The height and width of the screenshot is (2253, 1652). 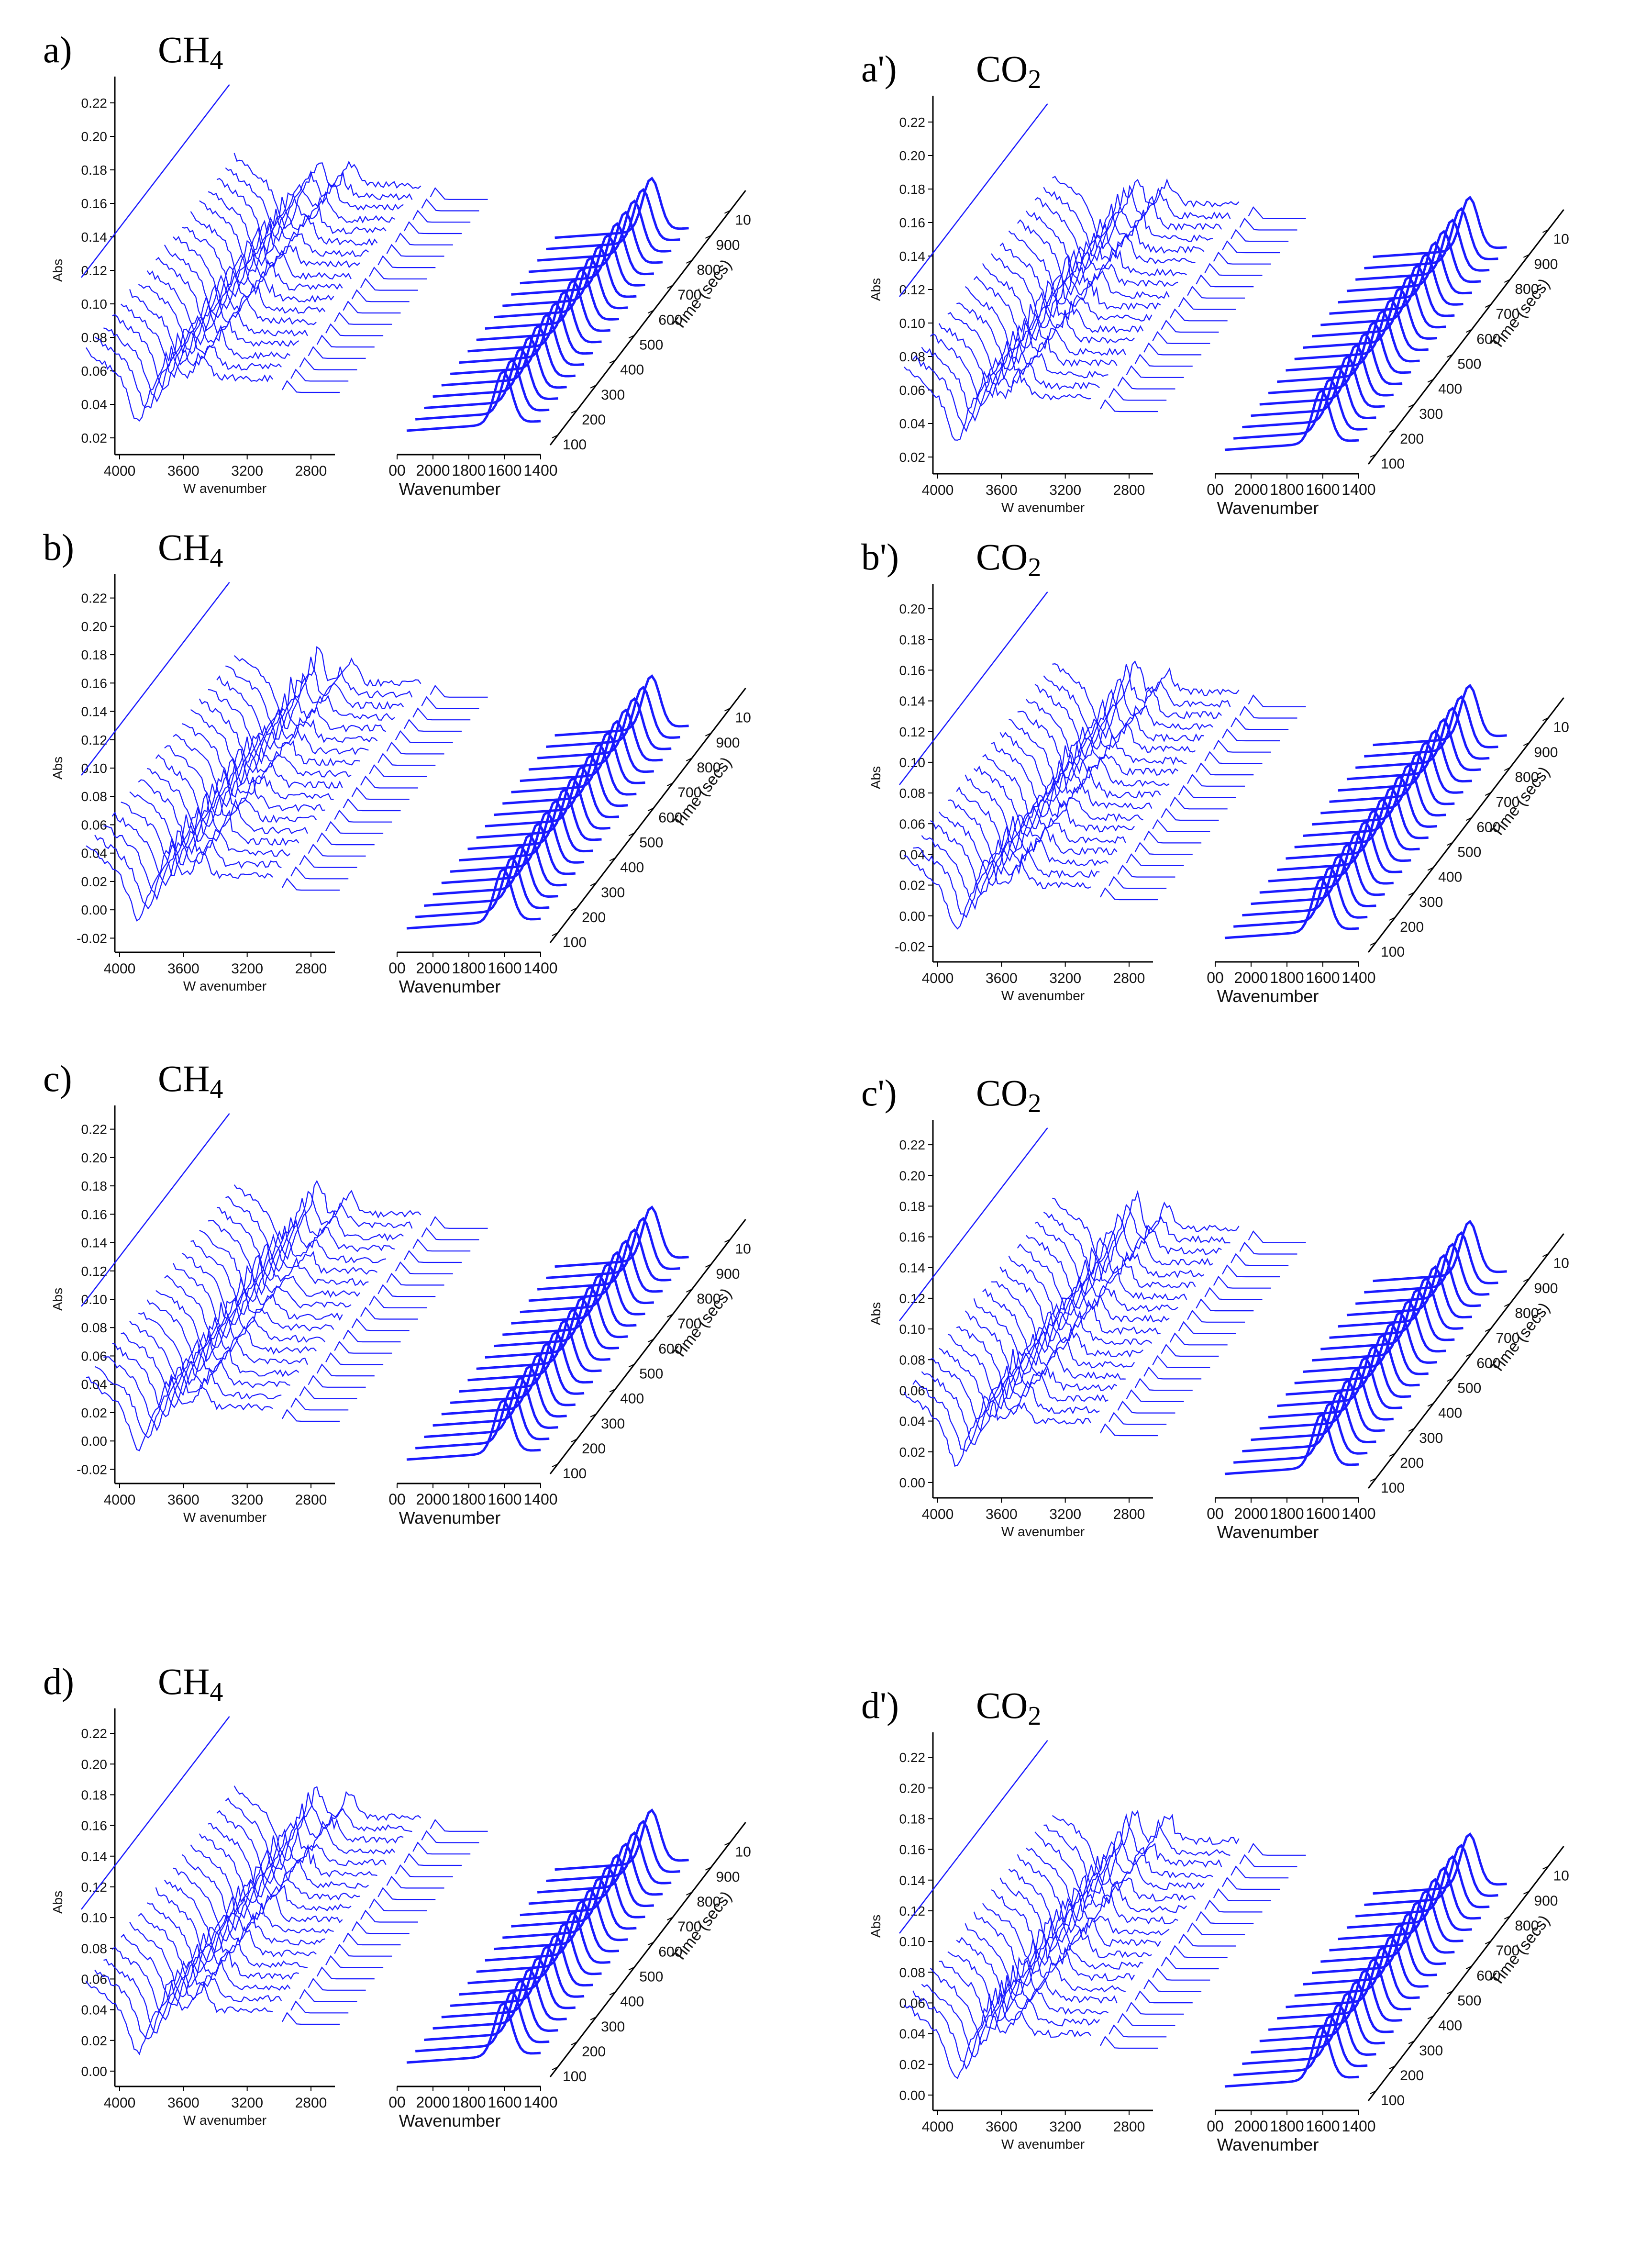 What do you see at coordinates (913, 917) in the screenshot?
I see `y-tick-label: 0.00` at bounding box center [913, 917].